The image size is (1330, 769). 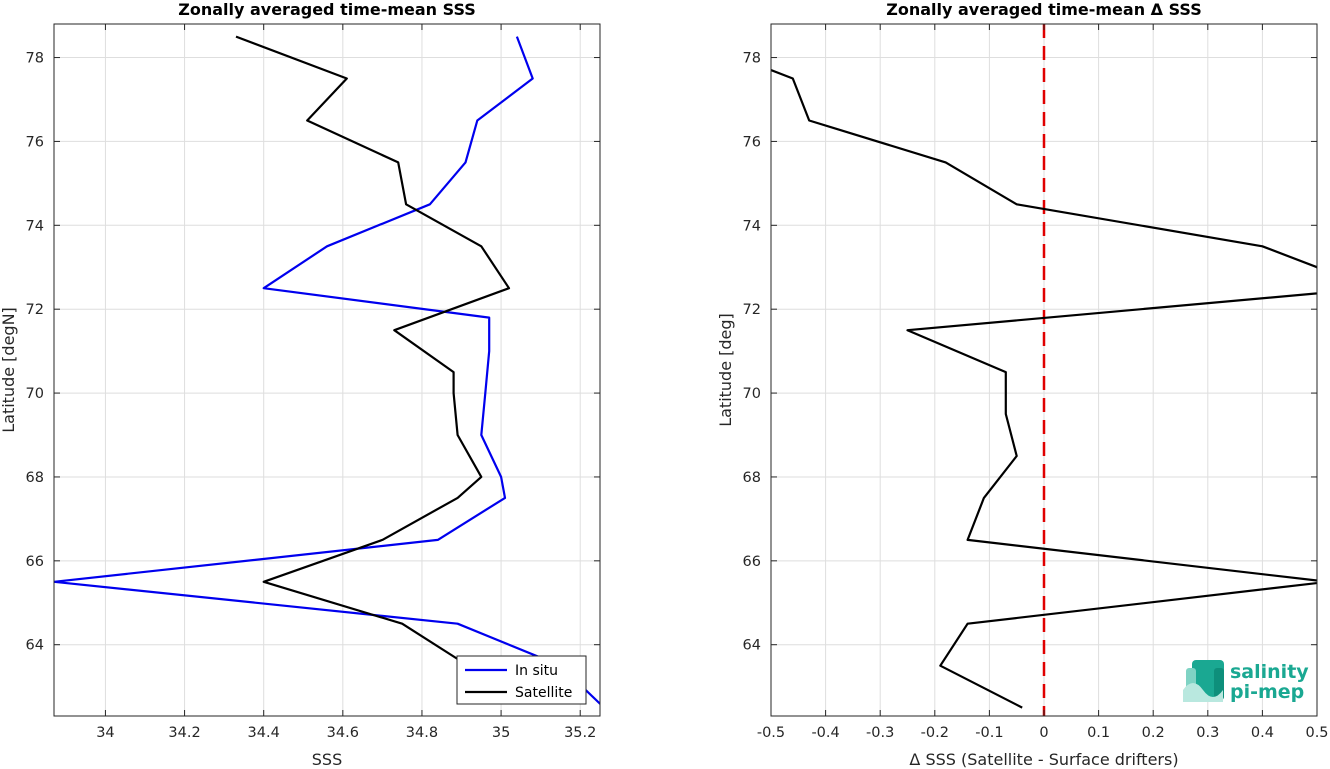 What do you see at coordinates (35, 562) in the screenshot?
I see `sss-ytick-label: 66` at bounding box center [35, 562].